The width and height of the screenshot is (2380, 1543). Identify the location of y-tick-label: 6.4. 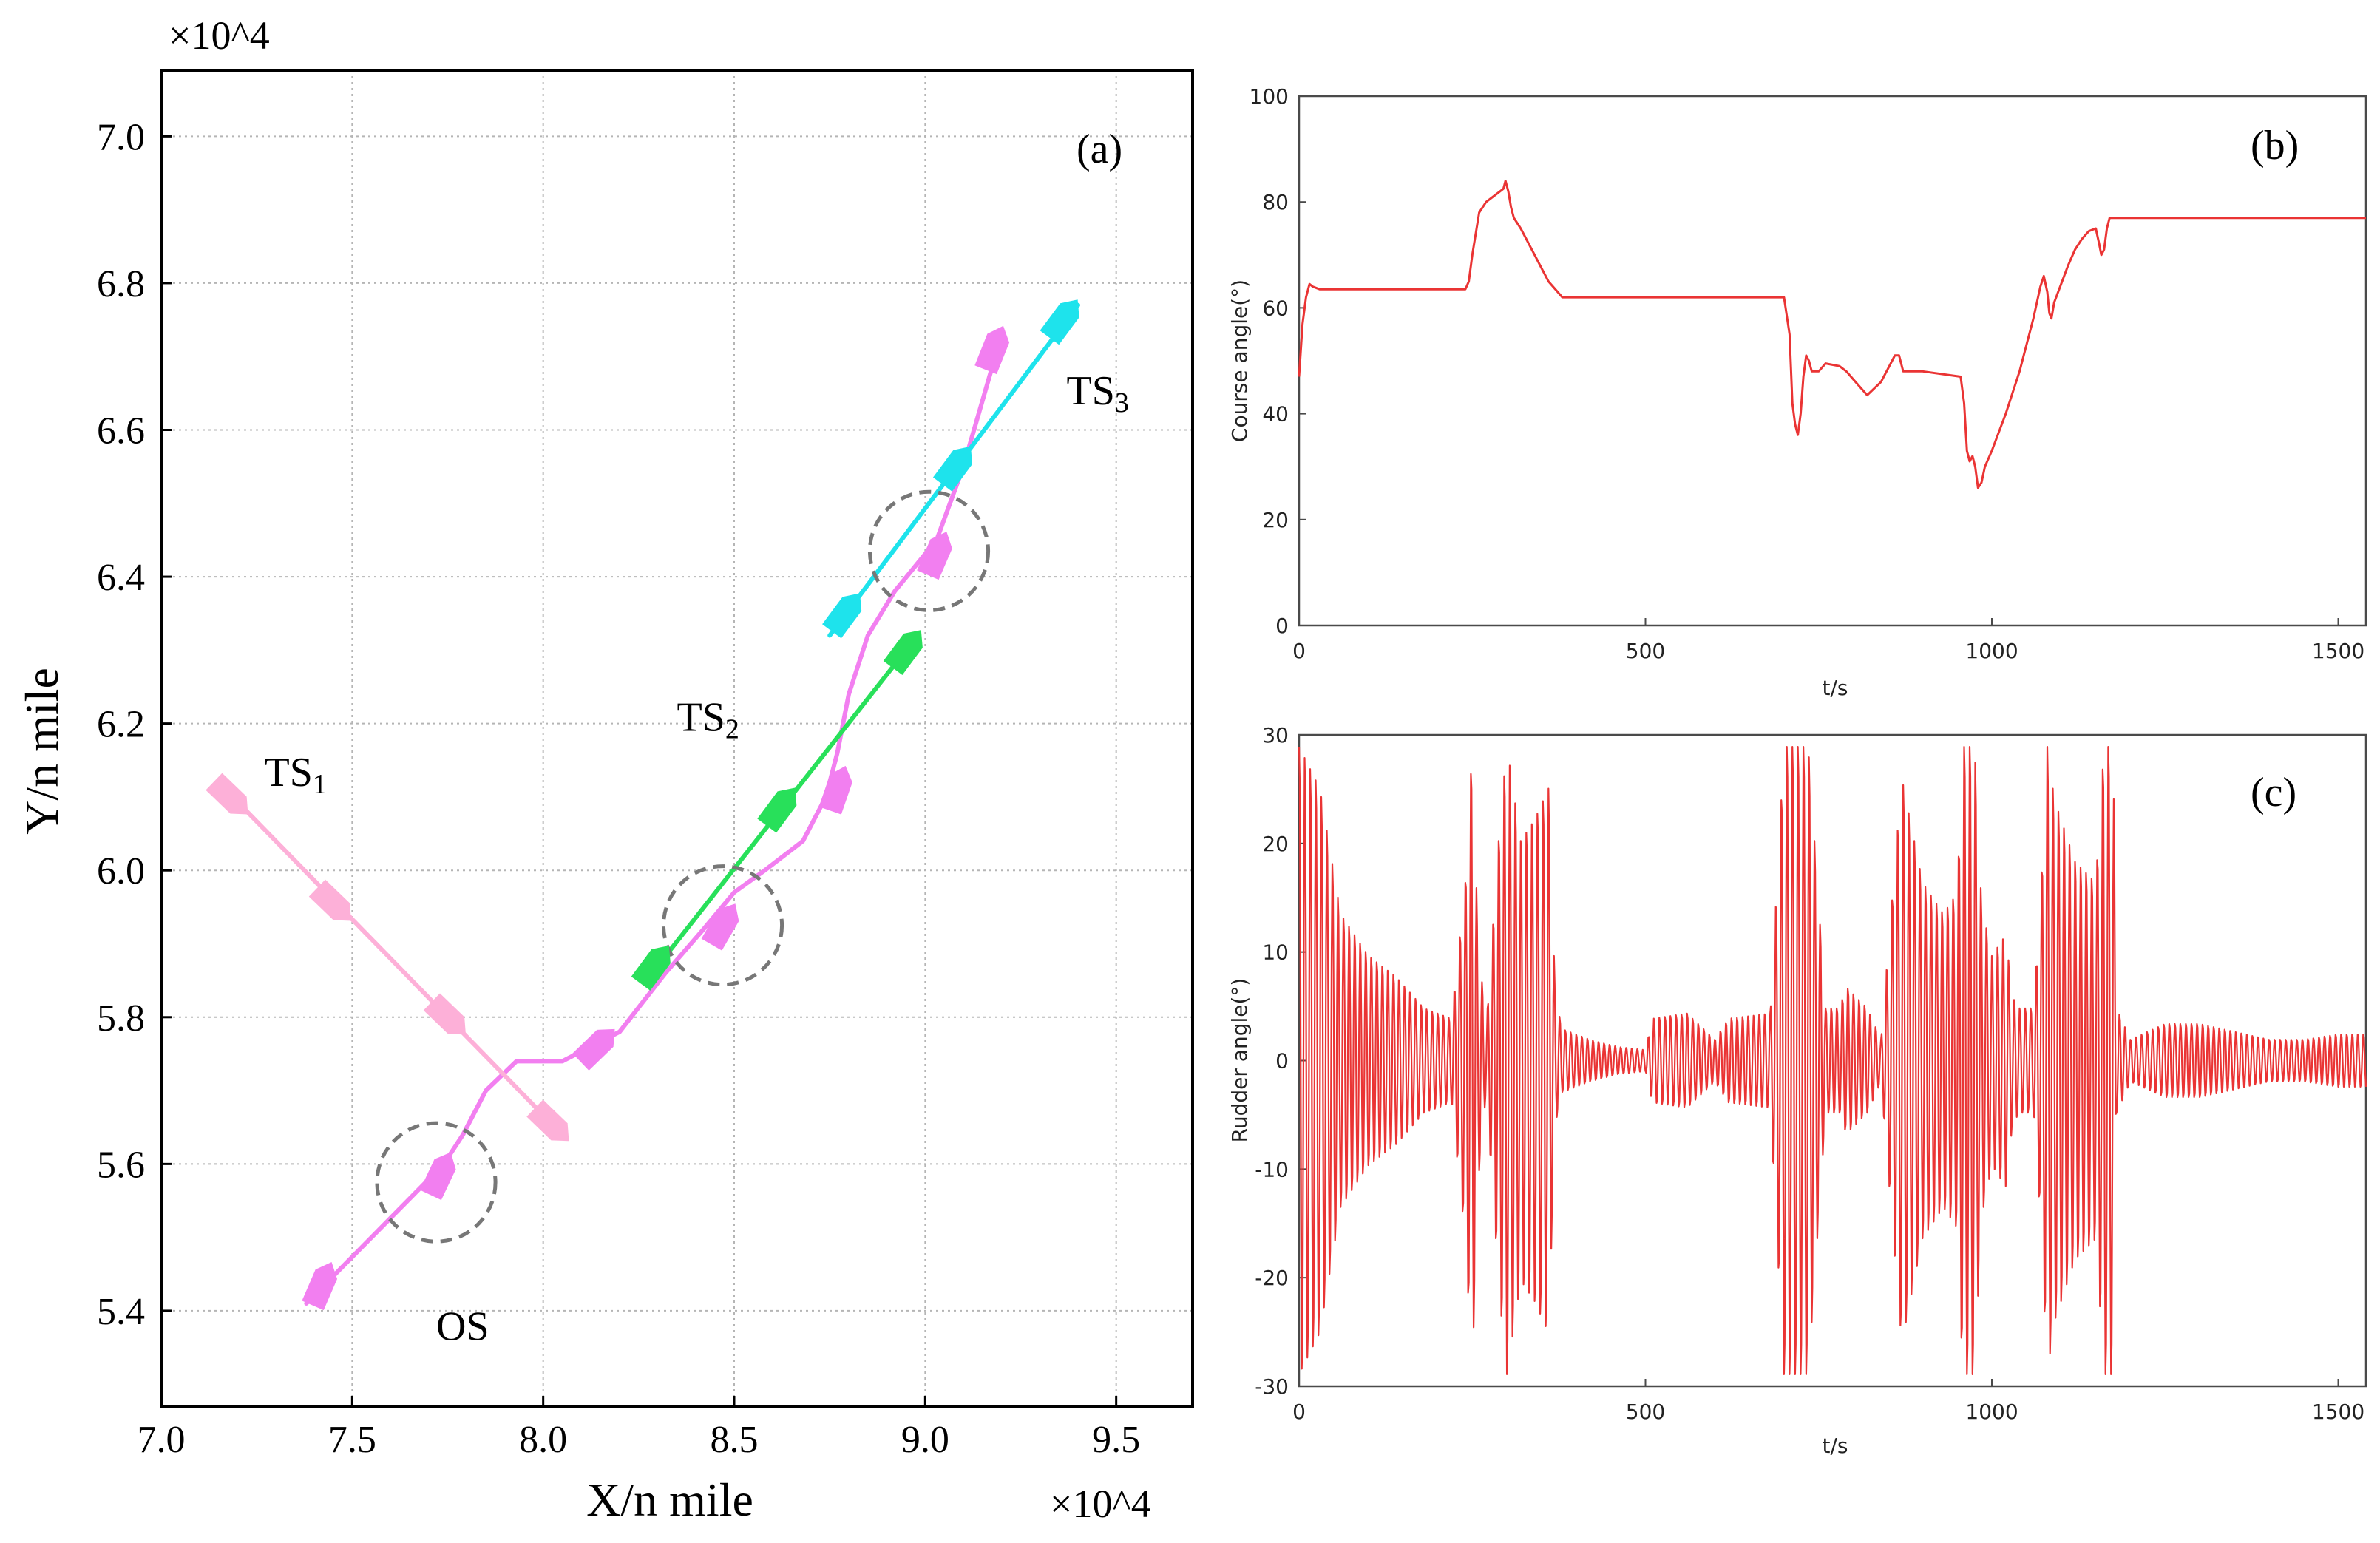
(121, 578).